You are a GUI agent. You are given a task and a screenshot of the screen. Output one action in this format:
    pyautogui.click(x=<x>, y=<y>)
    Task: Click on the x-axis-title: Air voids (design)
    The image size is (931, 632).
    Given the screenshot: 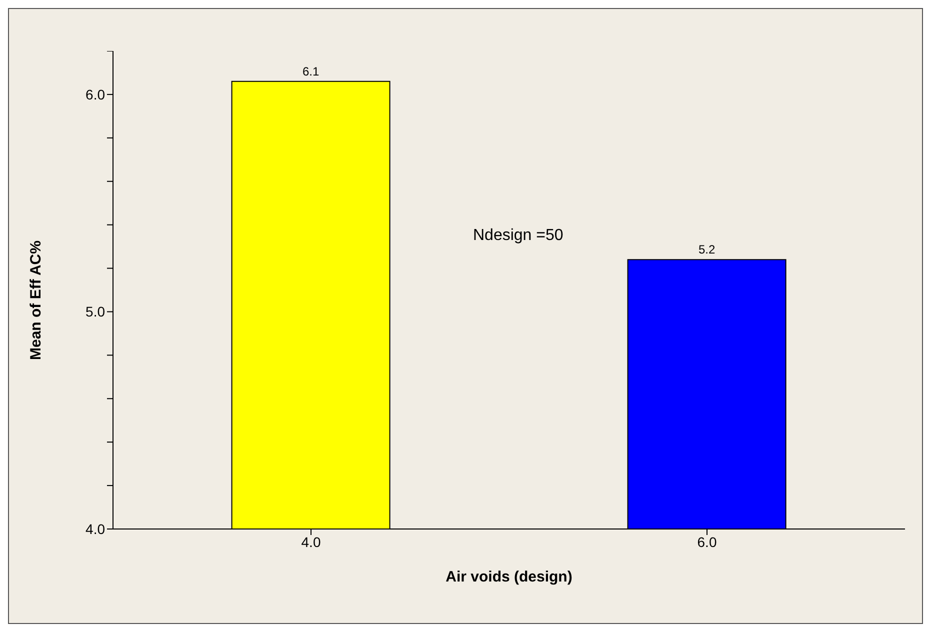 What is the action you would take?
    pyautogui.click(x=509, y=577)
    